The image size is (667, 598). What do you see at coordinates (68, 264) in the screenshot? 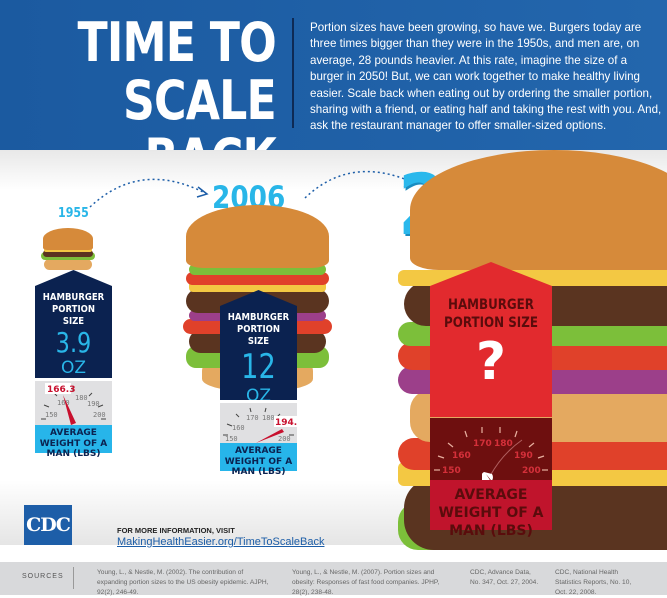
I see `burger-layer-bot` at bounding box center [68, 264].